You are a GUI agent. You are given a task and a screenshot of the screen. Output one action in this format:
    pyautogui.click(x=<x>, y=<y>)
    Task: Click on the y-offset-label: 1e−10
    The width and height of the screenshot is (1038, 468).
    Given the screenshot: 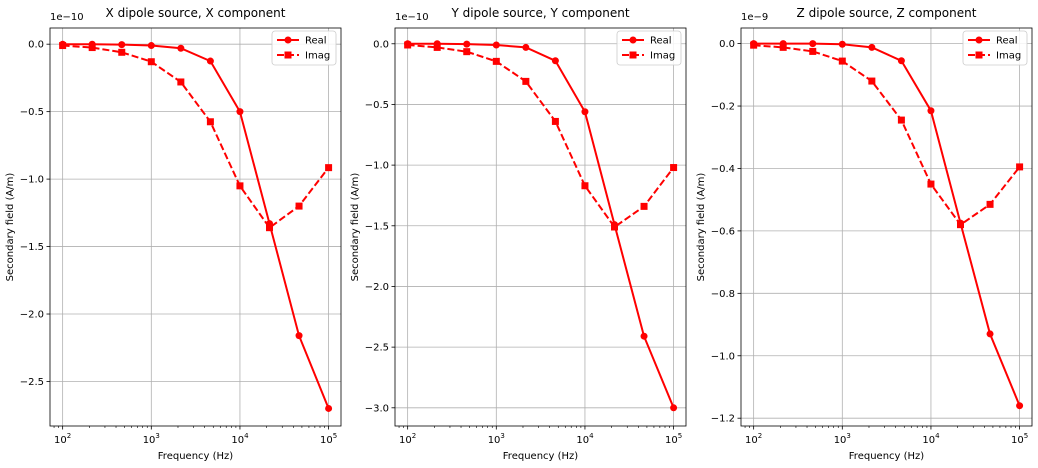 What is the action you would take?
    pyautogui.click(x=67, y=17)
    